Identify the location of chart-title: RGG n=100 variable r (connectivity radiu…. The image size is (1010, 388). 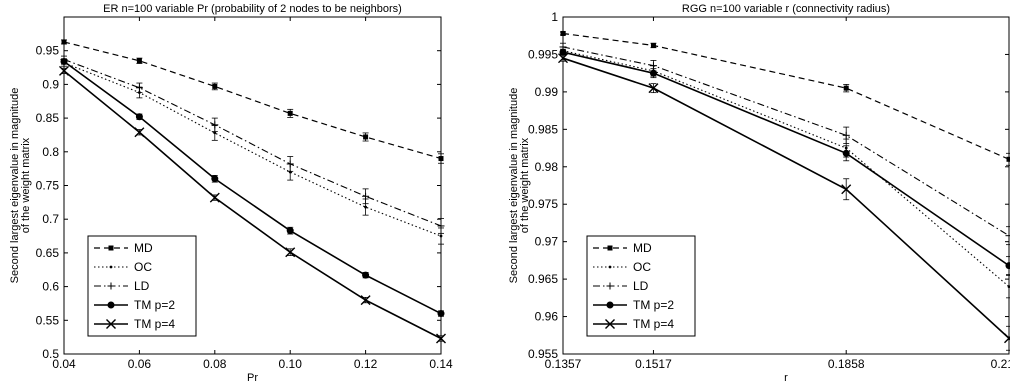
(786, 9).